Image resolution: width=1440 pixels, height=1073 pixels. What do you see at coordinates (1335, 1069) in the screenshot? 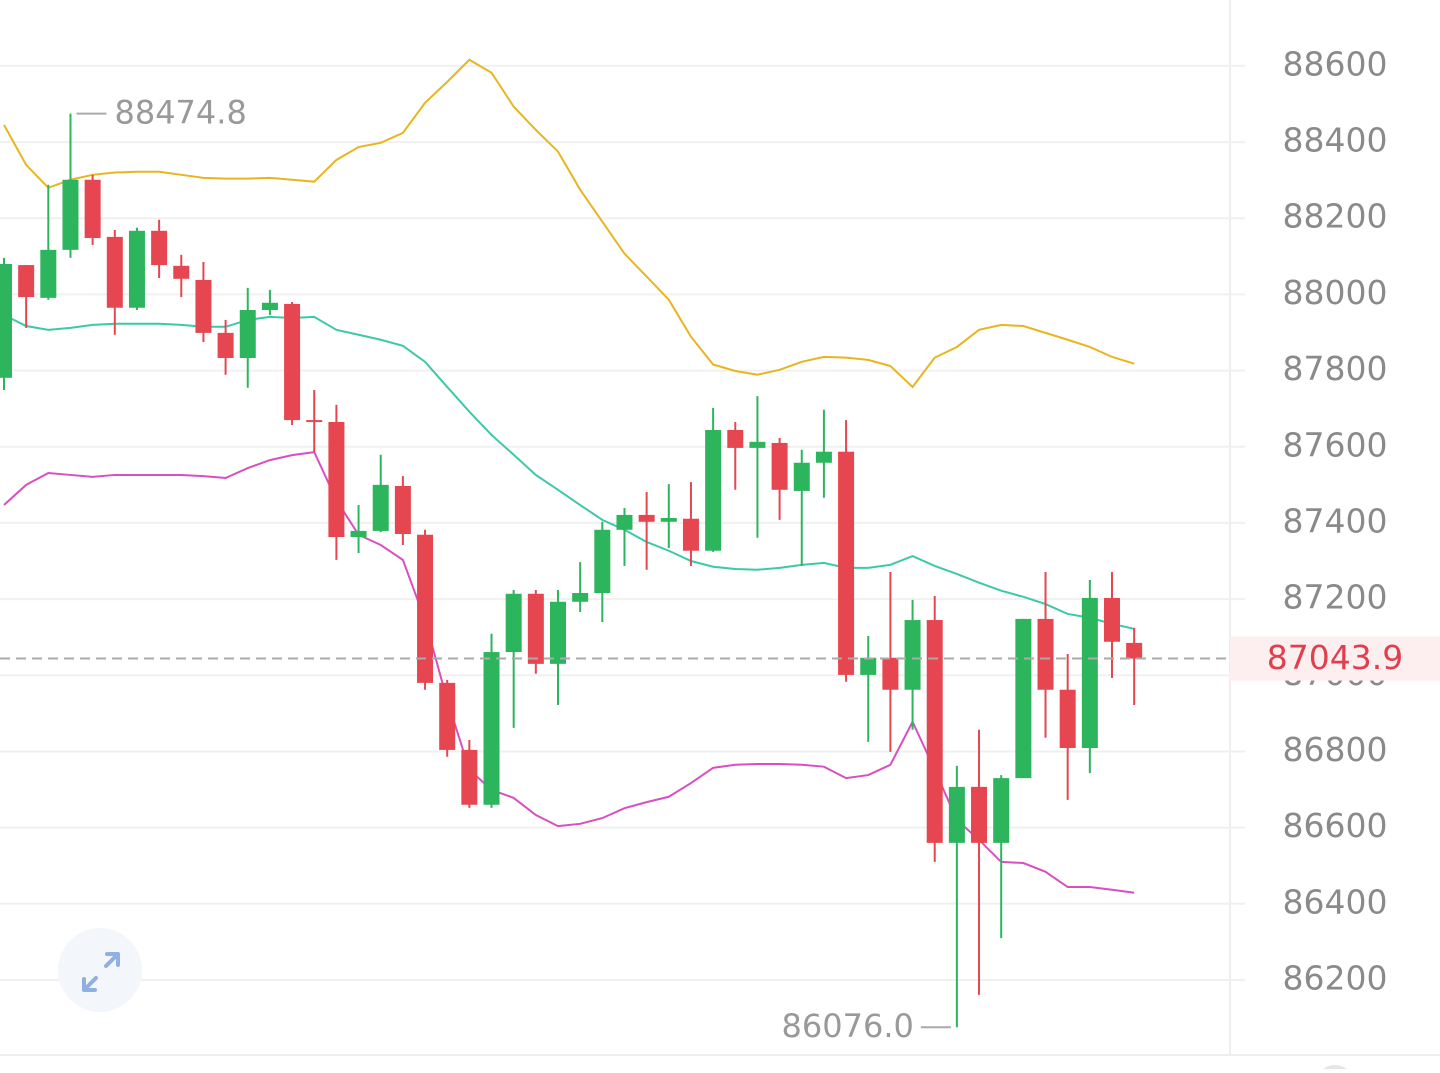
I see `scroll-handle` at bounding box center [1335, 1069].